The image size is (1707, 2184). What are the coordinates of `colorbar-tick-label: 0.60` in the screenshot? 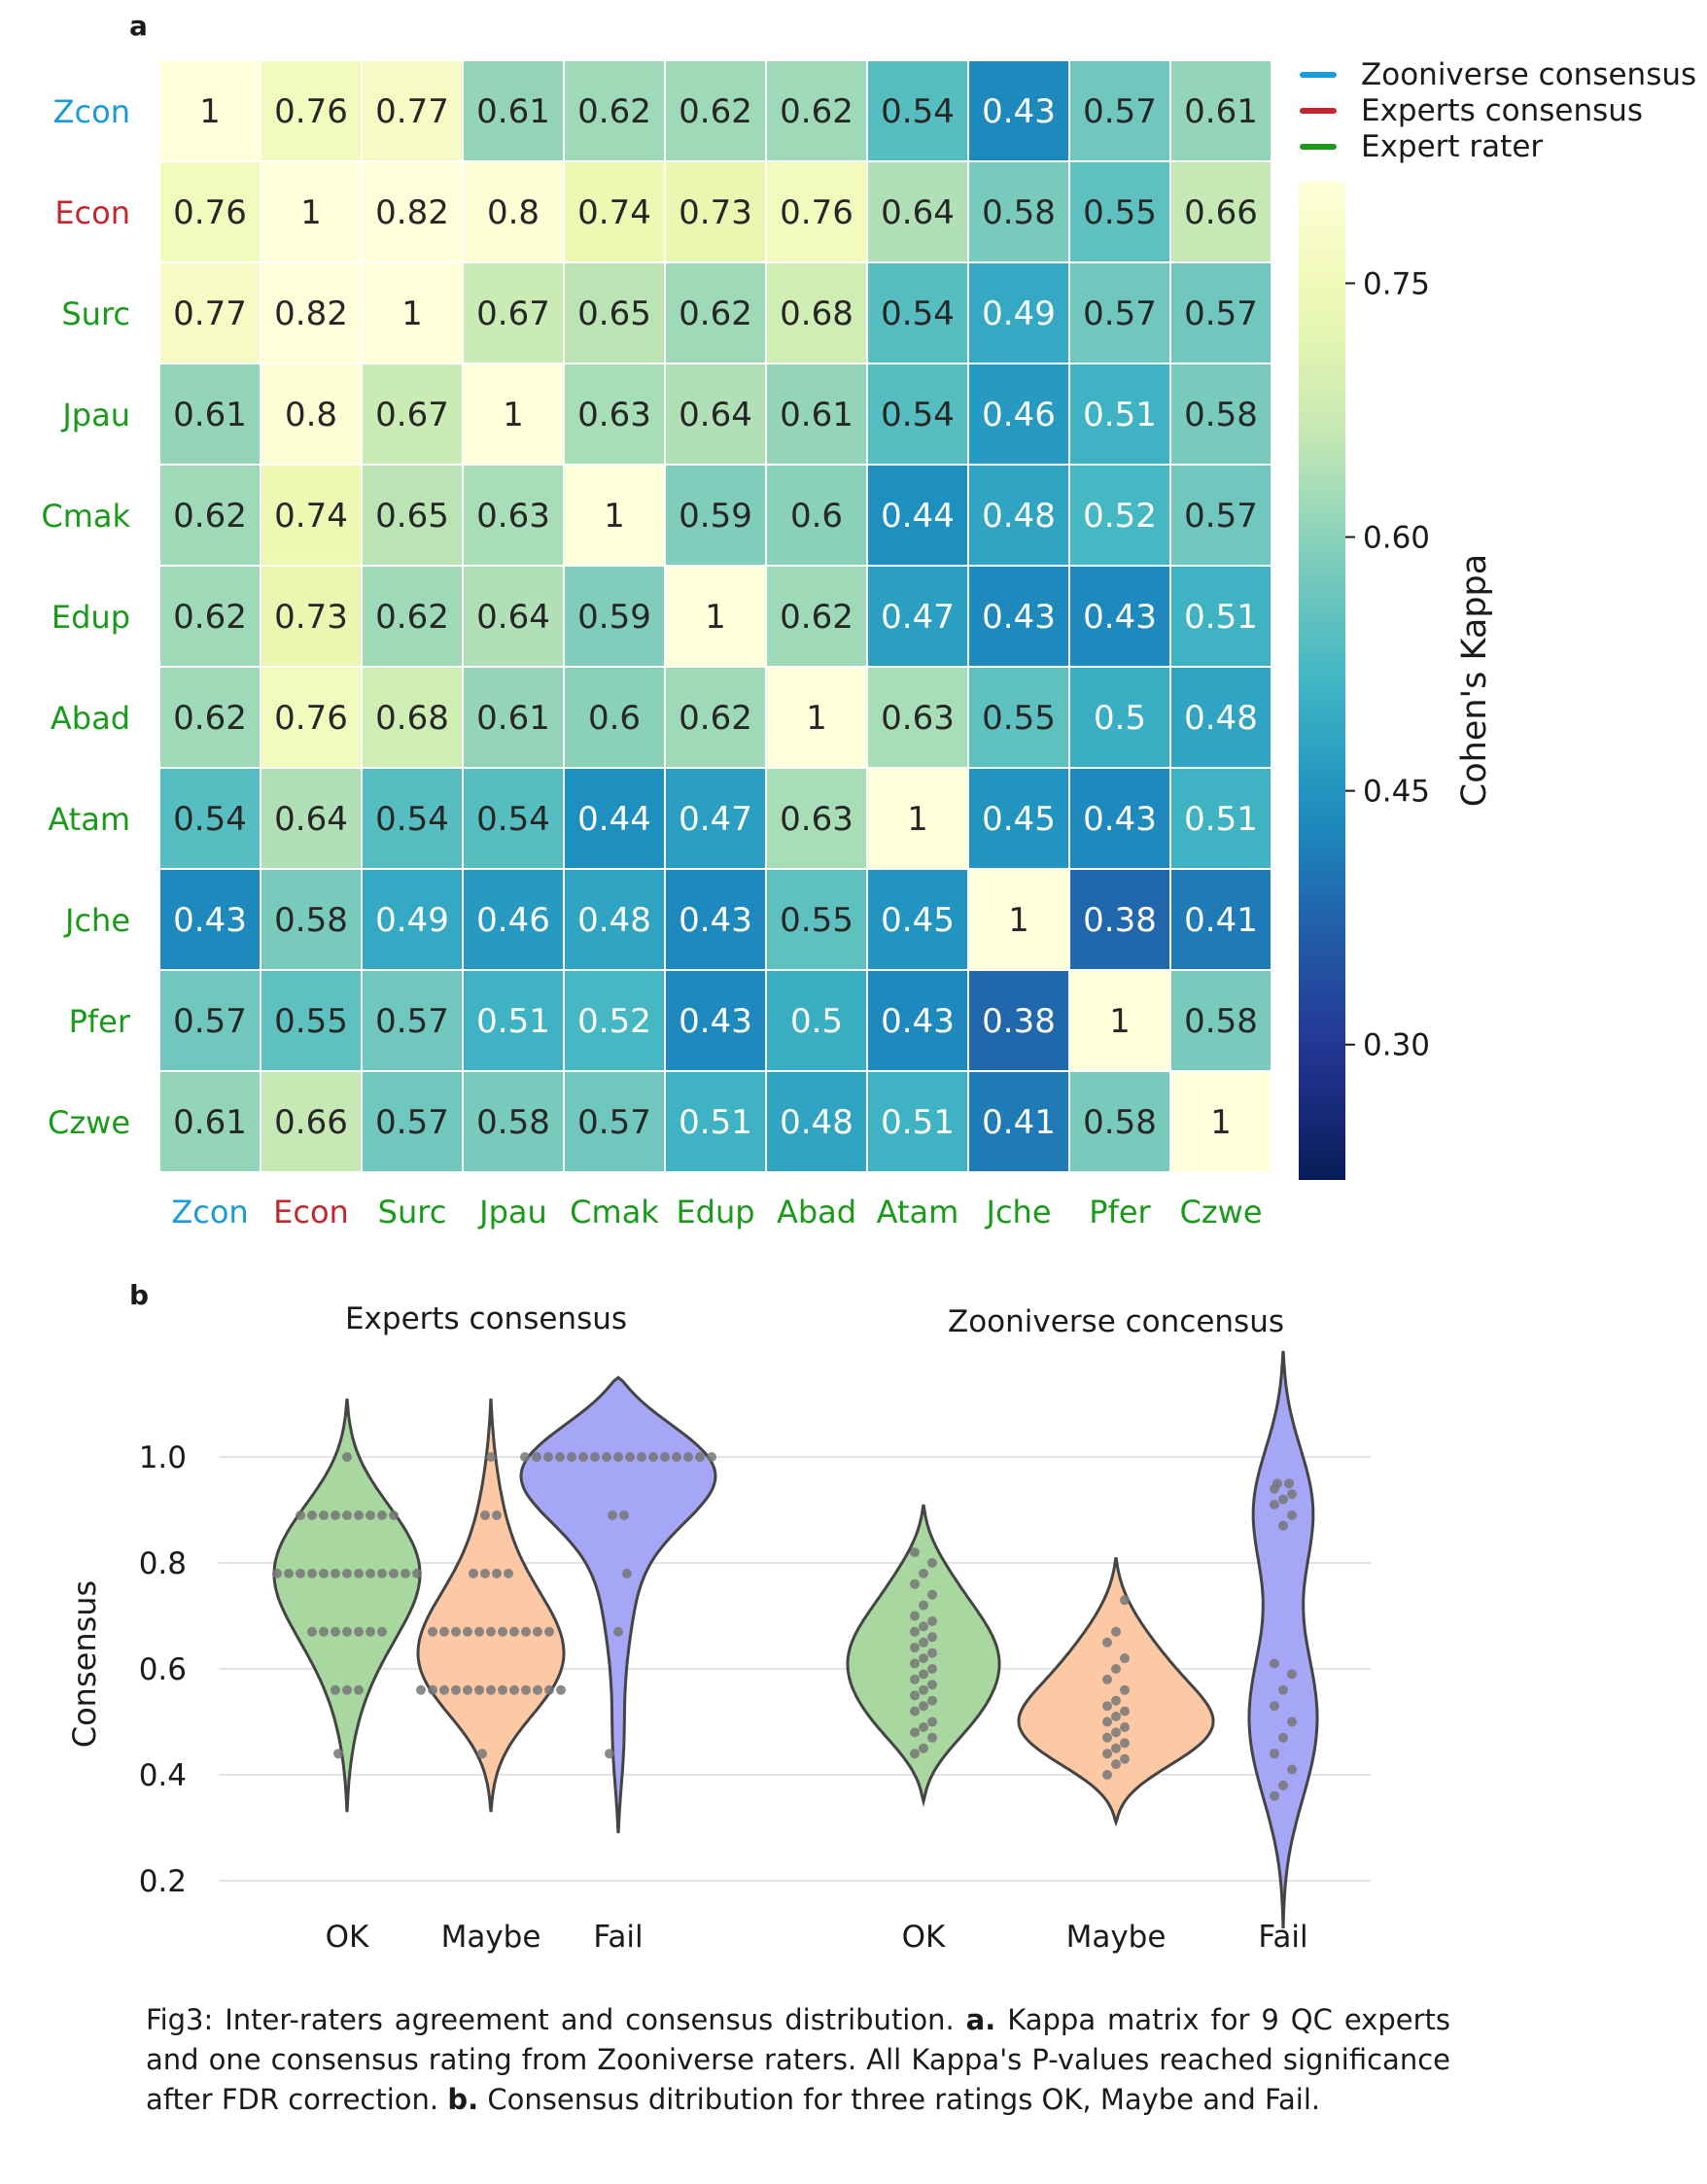 It's located at (1396, 538).